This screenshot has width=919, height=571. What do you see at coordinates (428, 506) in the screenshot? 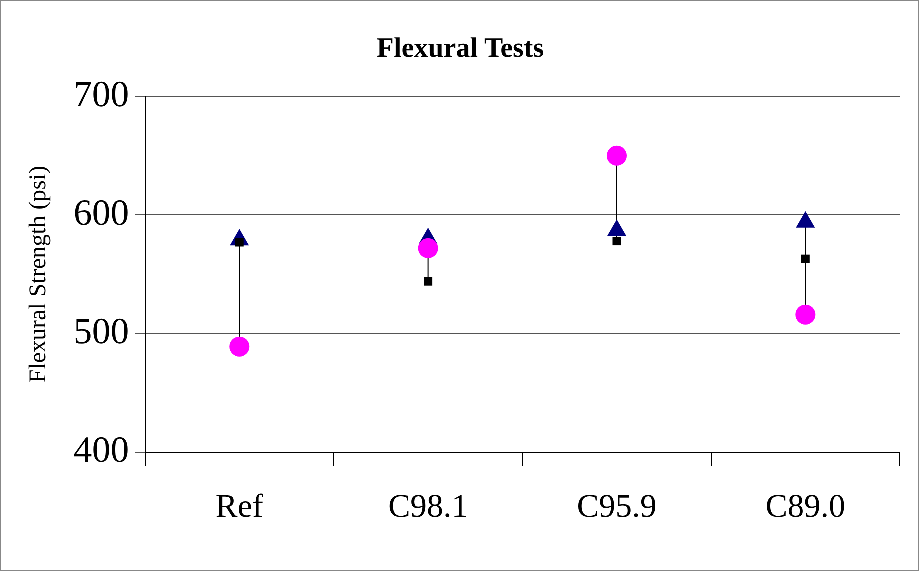
I see `x-tick-label: C98.1` at bounding box center [428, 506].